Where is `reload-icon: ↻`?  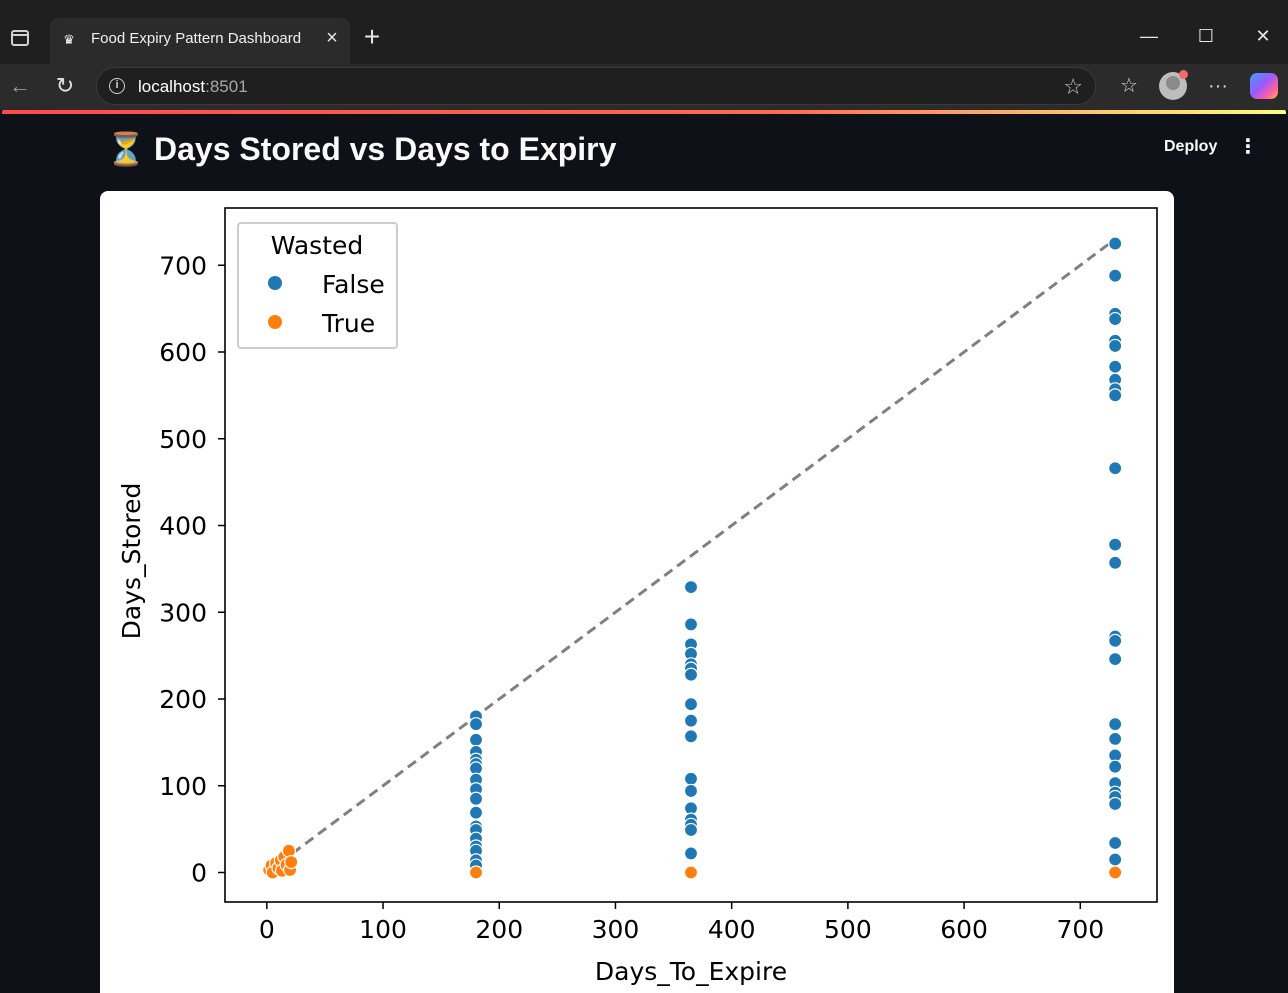 reload-icon: ↻ is located at coordinates (65, 85).